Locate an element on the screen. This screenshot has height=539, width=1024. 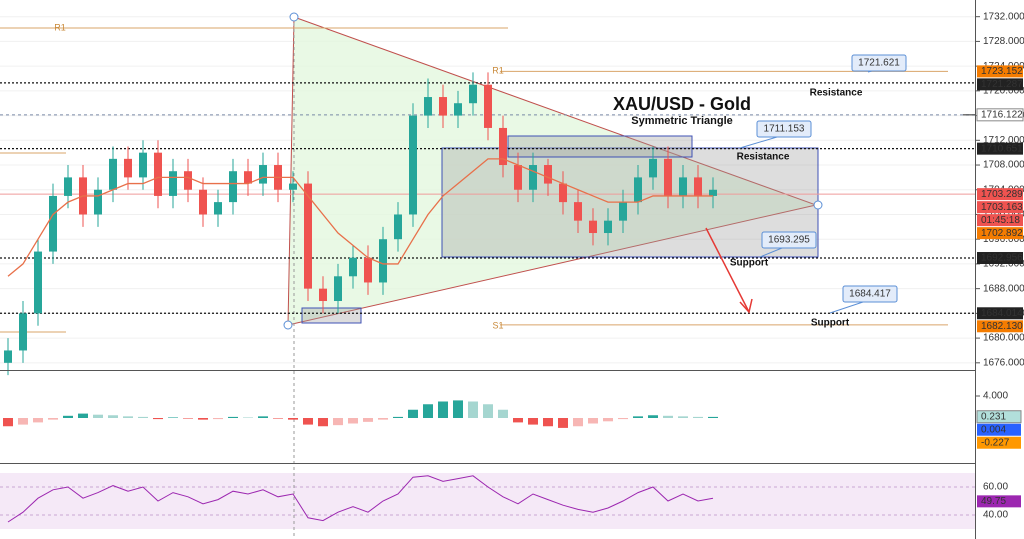
annotation: Support is located at coordinates (749, 263).